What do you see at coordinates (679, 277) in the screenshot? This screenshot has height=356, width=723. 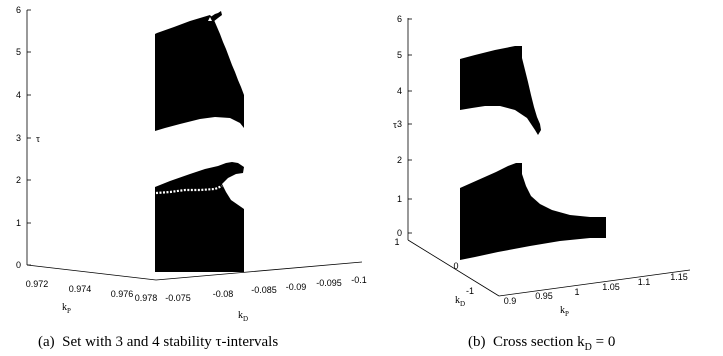 I see `panel-b-x-tick-5: 1.15` at bounding box center [679, 277].